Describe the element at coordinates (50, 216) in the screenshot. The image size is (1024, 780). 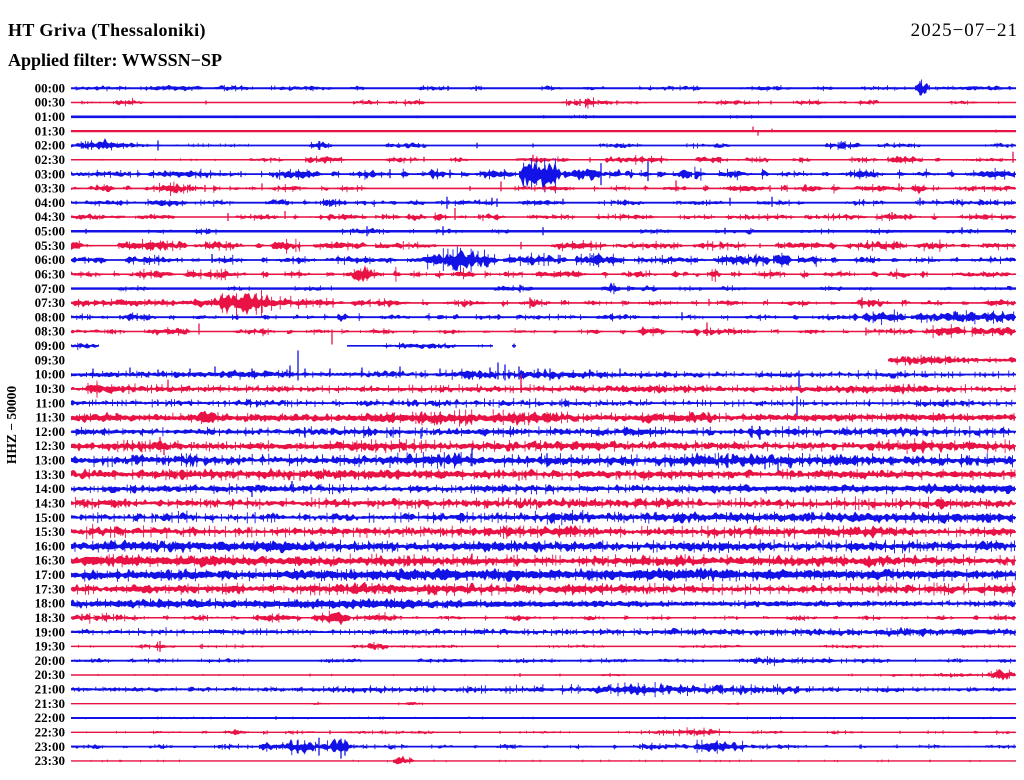
I see `svg-text: 04:30` at that location.